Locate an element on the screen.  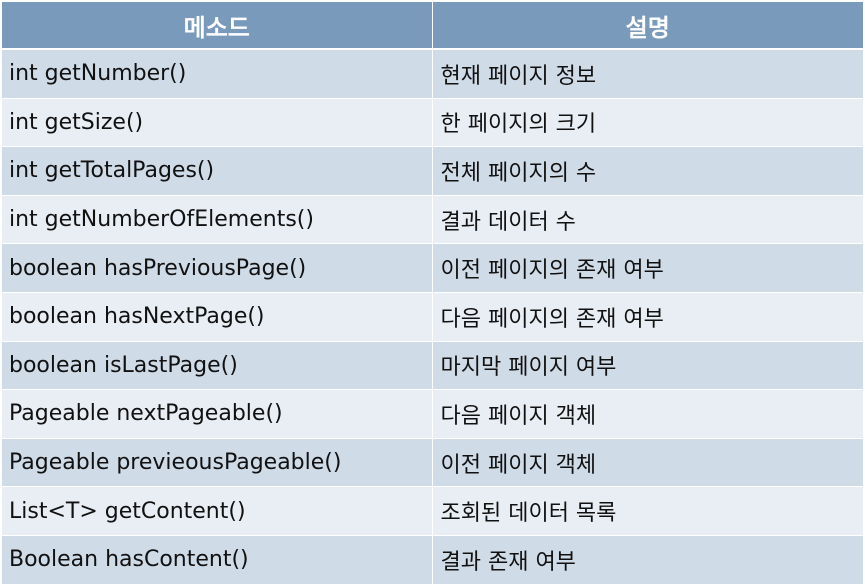
table-row: boolean isLastPage() 마지막 페이지 여부 is located at coordinates (432, 366).